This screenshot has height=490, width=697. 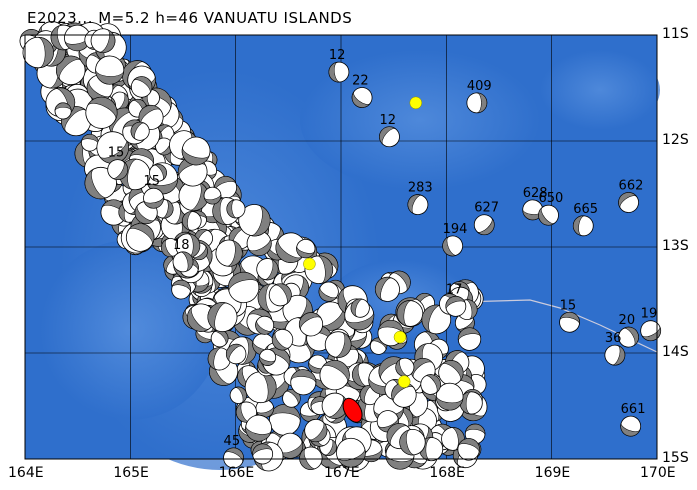 I want to click on lat-tick-label: 14S, so click(x=675, y=352).